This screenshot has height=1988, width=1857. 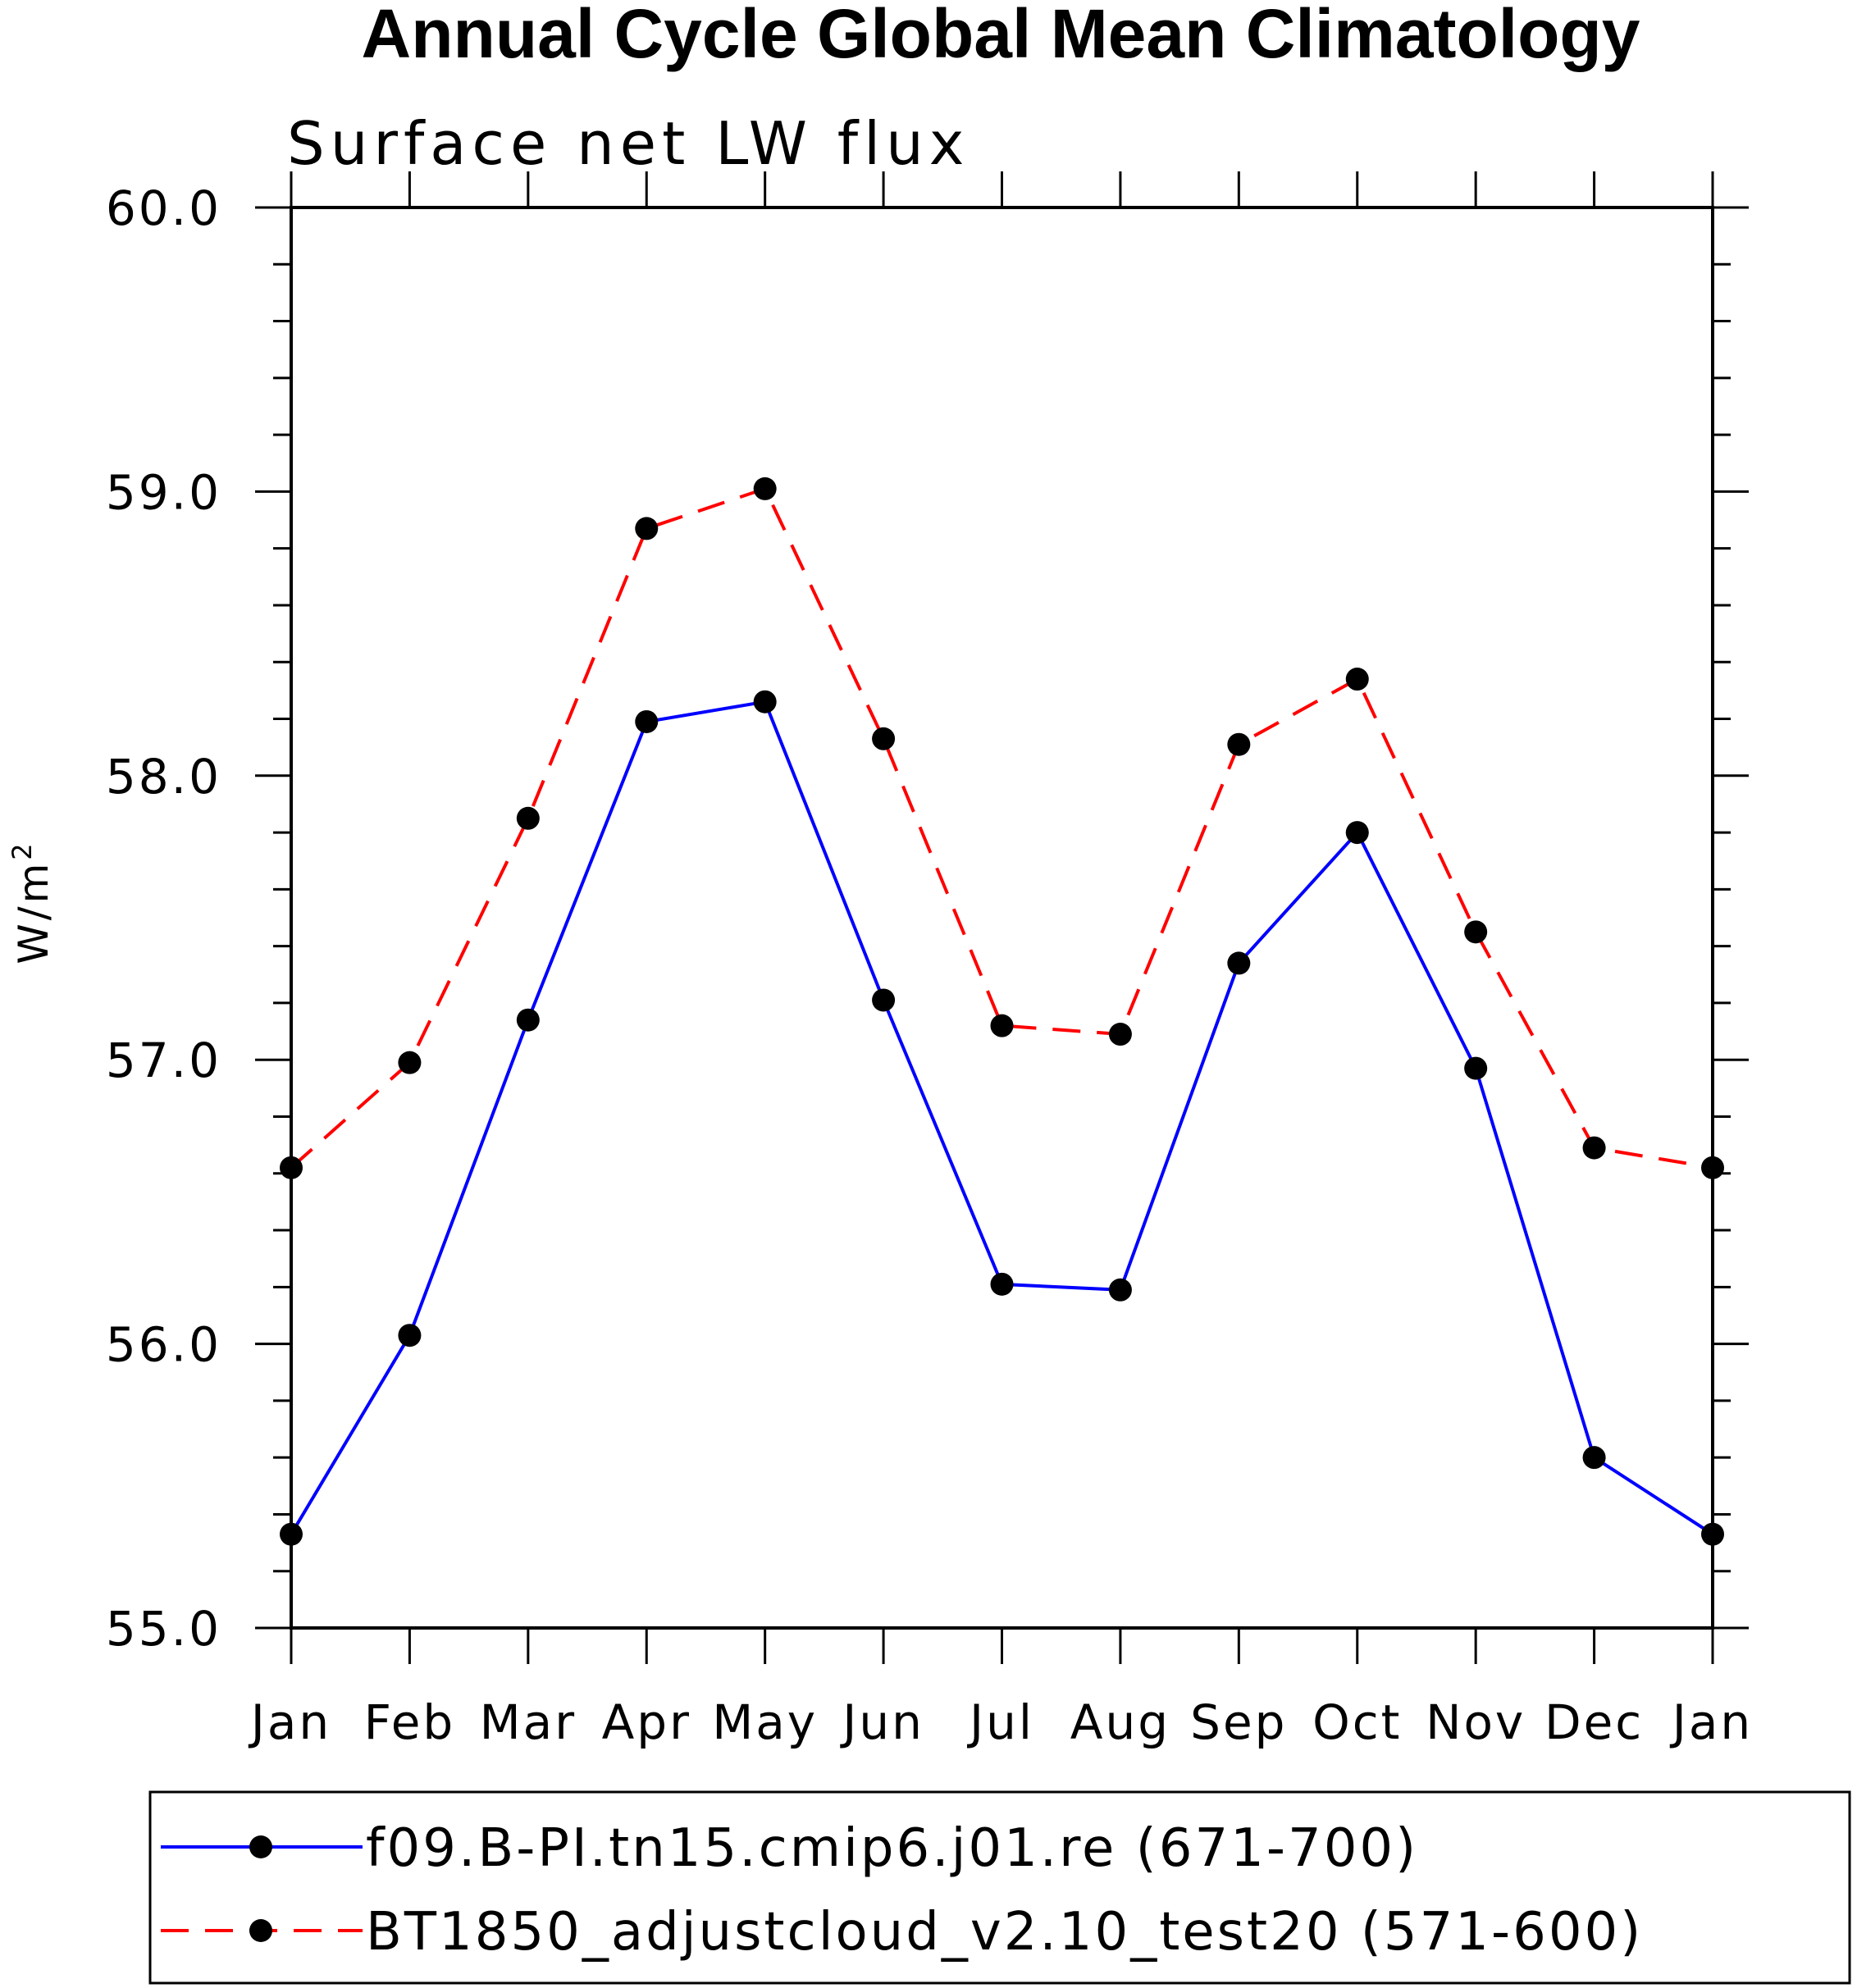 What do you see at coordinates (1594, 1722) in the screenshot?
I see `x-tick-label: Dec` at bounding box center [1594, 1722].